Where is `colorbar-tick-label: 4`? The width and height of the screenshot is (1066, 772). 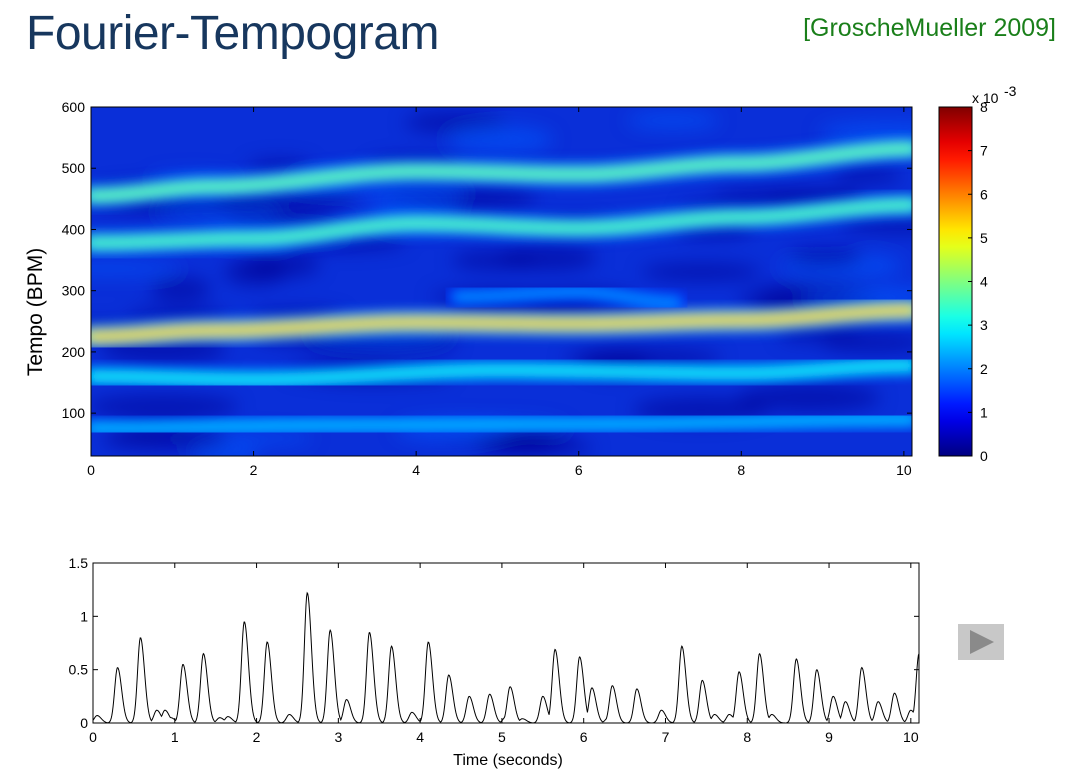
colorbar-tick-label: 4 is located at coordinates (984, 282).